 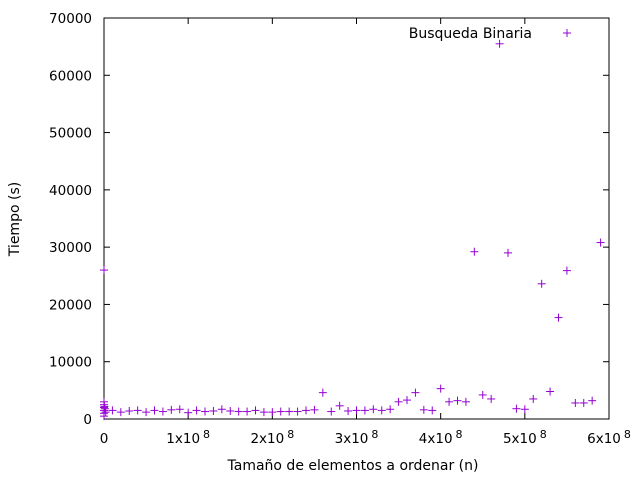 I want to click on x-tick-label: 1x10 8, so click(x=188, y=437).